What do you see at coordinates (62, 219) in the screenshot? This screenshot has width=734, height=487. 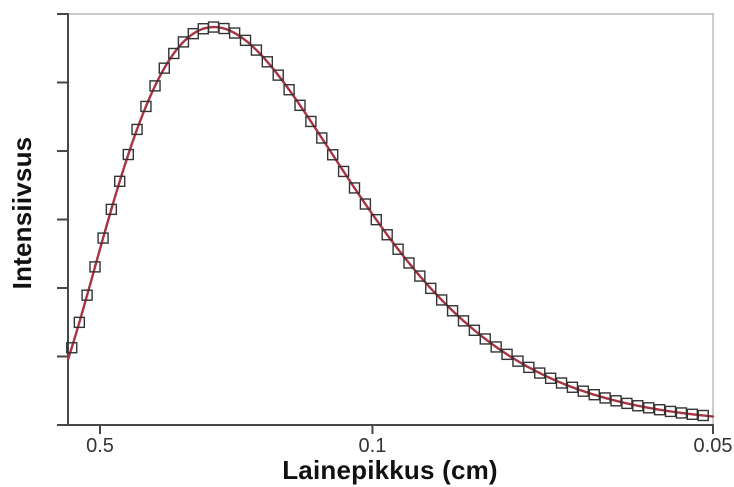 I see `y-axis-ticks` at bounding box center [62, 219].